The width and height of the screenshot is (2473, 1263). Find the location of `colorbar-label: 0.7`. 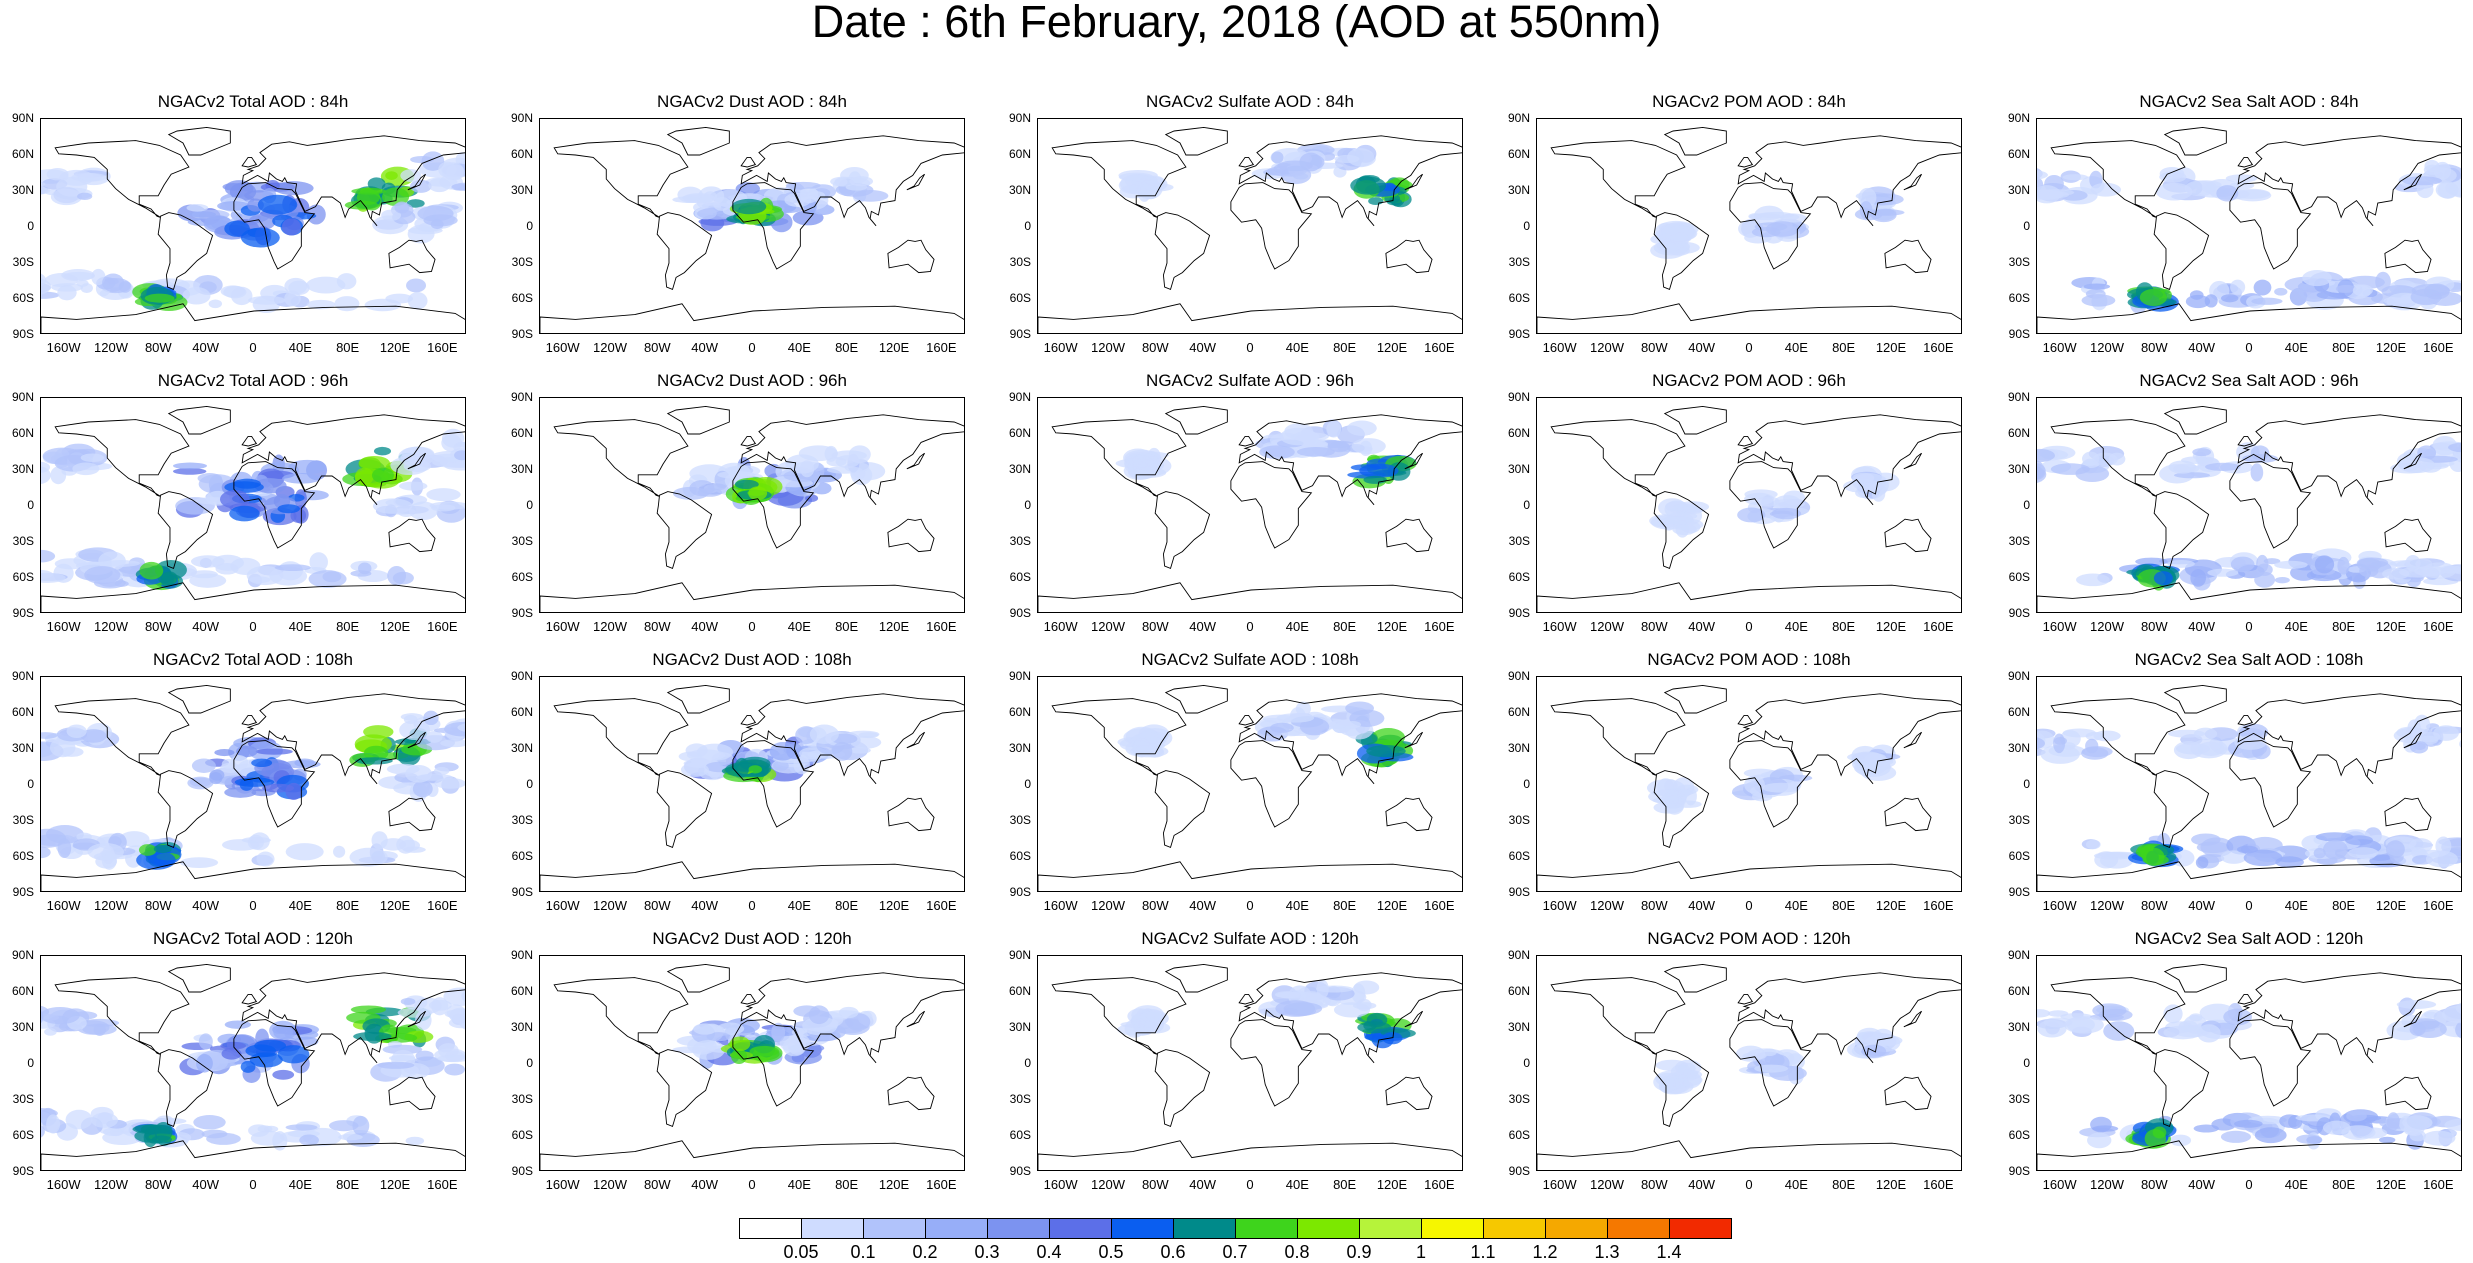

colorbar-label: 0.7 is located at coordinates (1235, 1252).